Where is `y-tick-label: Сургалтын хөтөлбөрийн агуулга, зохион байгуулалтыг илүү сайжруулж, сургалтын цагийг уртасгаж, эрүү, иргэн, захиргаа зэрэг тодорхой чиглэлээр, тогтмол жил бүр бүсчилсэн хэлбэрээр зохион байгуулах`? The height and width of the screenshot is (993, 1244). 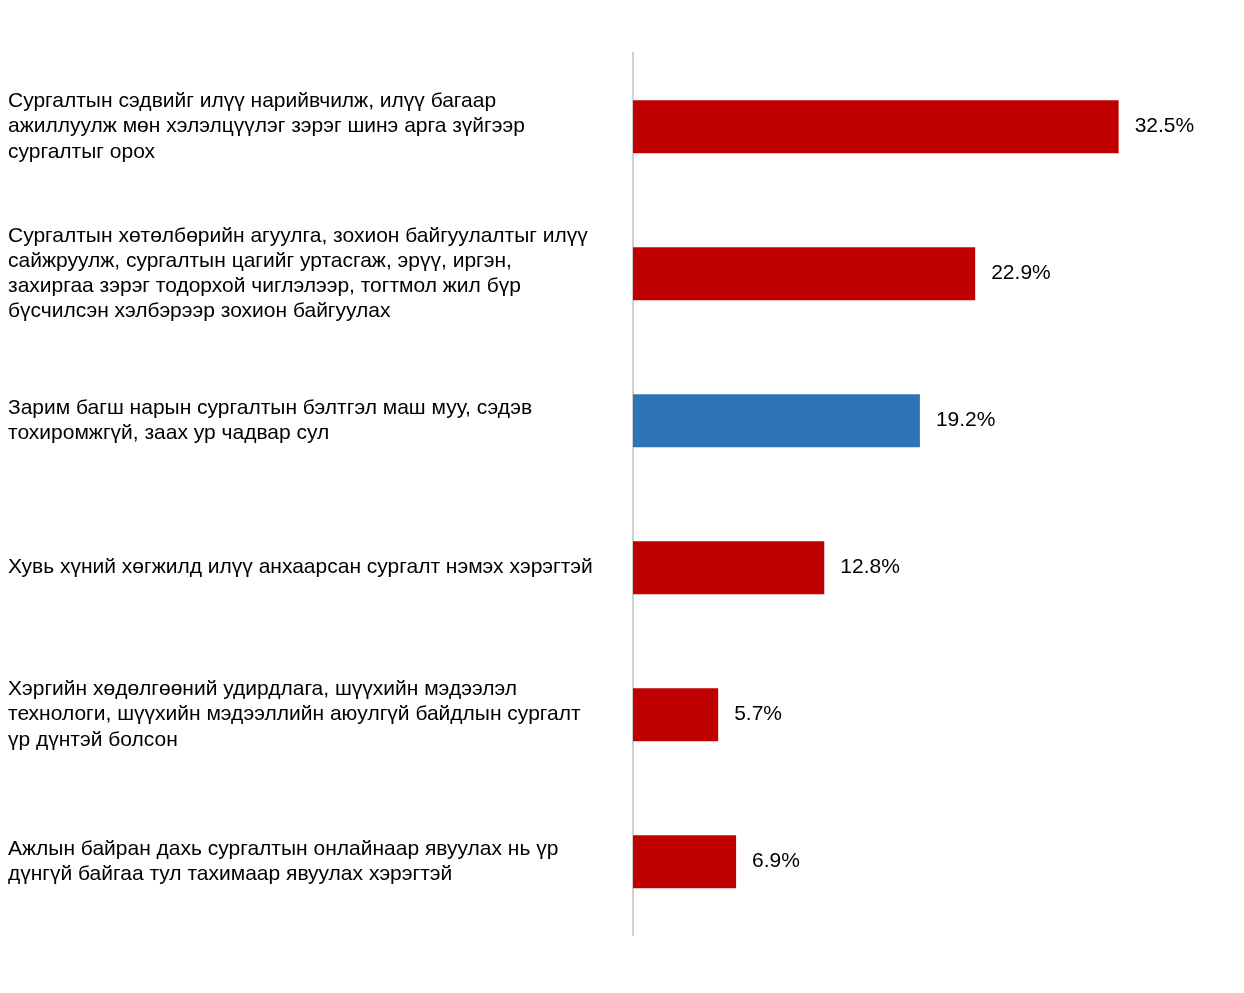 y-tick-label: Сургалтын хөтөлбөрийн агуулга, зохион байгуулалтыг илүү сайжруулж, сургалтын цагийг уртасгаж, эрүү, иргэн, захиргаа зэрэг тодорхой чиглэлээр, тогтмол жил бүр бүсчилсэн хэлбэрээр зохион байгуулах is located at coordinates (298, 272).